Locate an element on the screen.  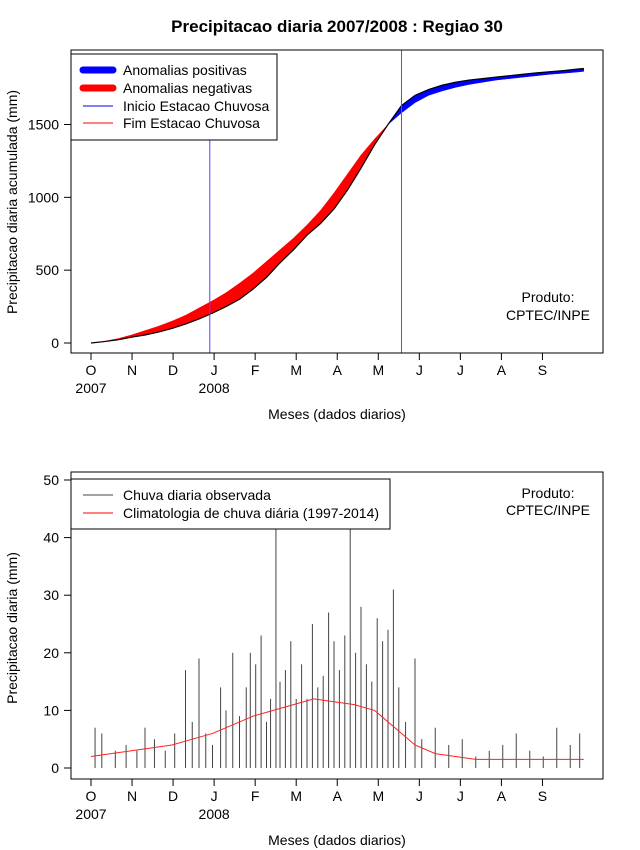
top-y-label: Precipitacao diaria acumulada (mm) is located at coordinates (12, 202).